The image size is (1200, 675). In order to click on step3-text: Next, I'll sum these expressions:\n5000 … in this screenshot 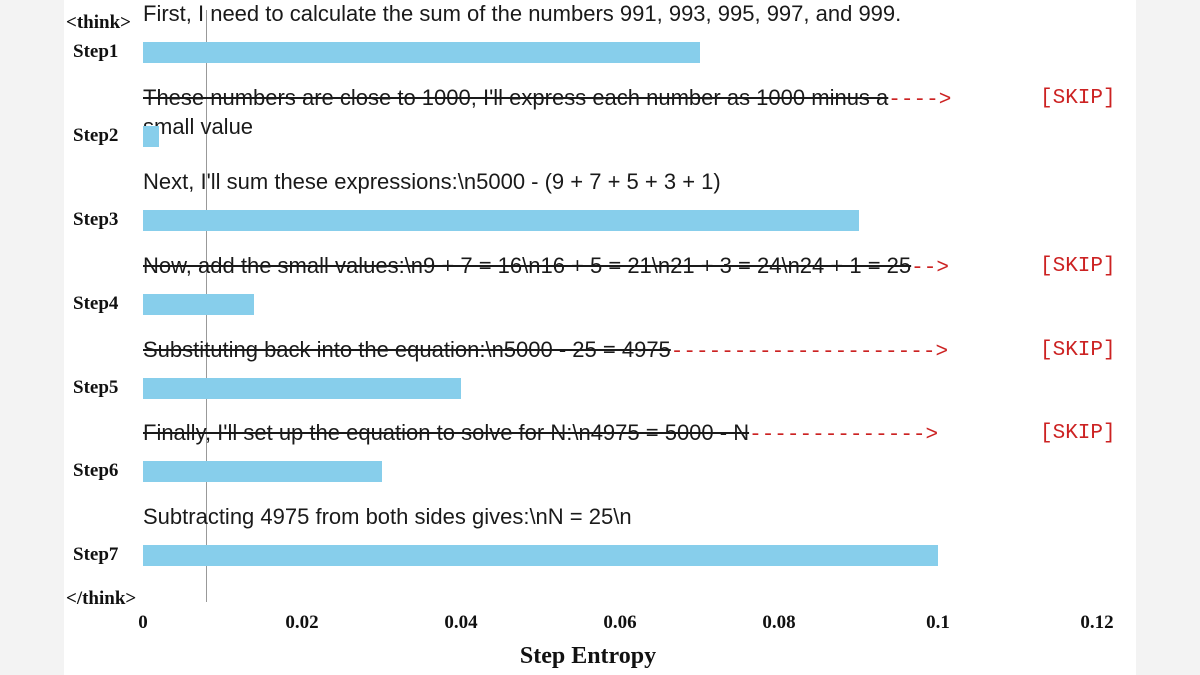, I will do `click(432, 182)`.